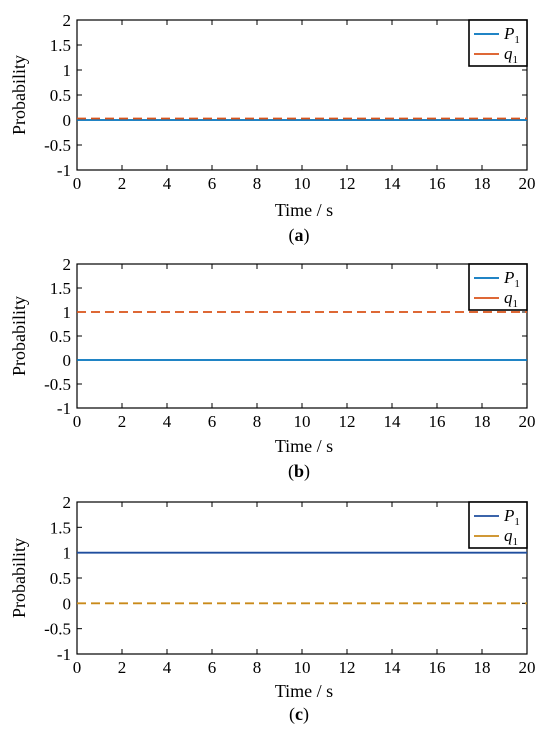  Describe the element at coordinates (299, 714) in the screenshot. I see `panel-caption: (c)` at that location.